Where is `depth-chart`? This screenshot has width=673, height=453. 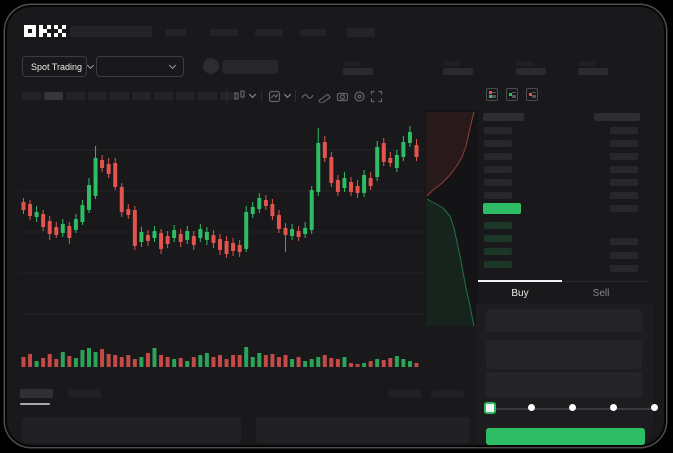 depth-chart is located at coordinates (451, 218).